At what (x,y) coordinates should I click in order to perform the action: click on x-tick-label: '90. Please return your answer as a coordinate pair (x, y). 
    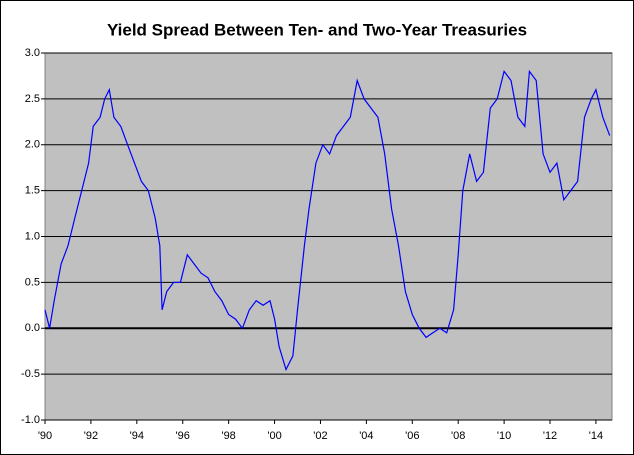
    Looking at the image, I should click on (45, 436).